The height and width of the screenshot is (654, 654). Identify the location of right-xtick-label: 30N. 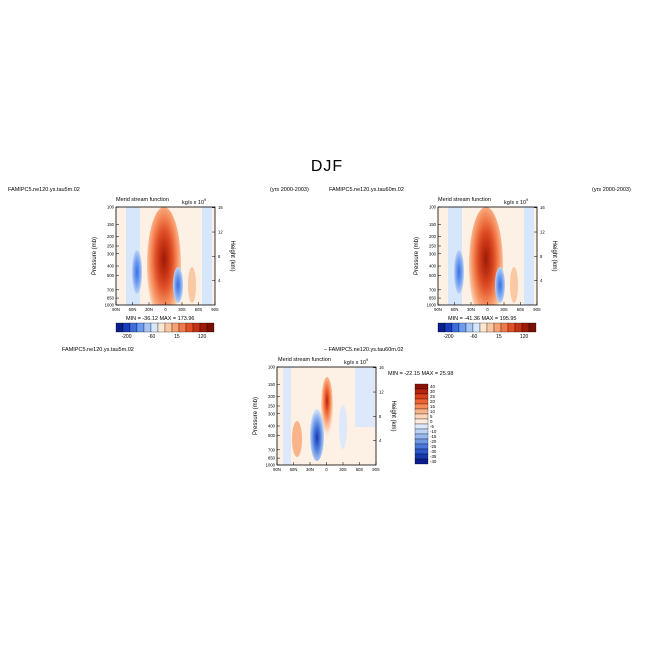
(471, 309).